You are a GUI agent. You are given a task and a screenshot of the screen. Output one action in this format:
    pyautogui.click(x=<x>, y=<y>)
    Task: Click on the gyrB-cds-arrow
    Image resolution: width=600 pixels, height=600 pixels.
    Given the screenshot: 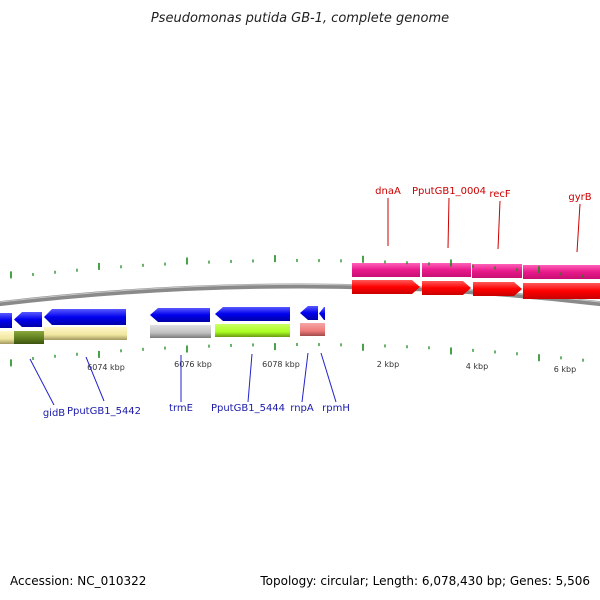 What is the action you would take?
    pyautogui.click(x=561, y=291)
    